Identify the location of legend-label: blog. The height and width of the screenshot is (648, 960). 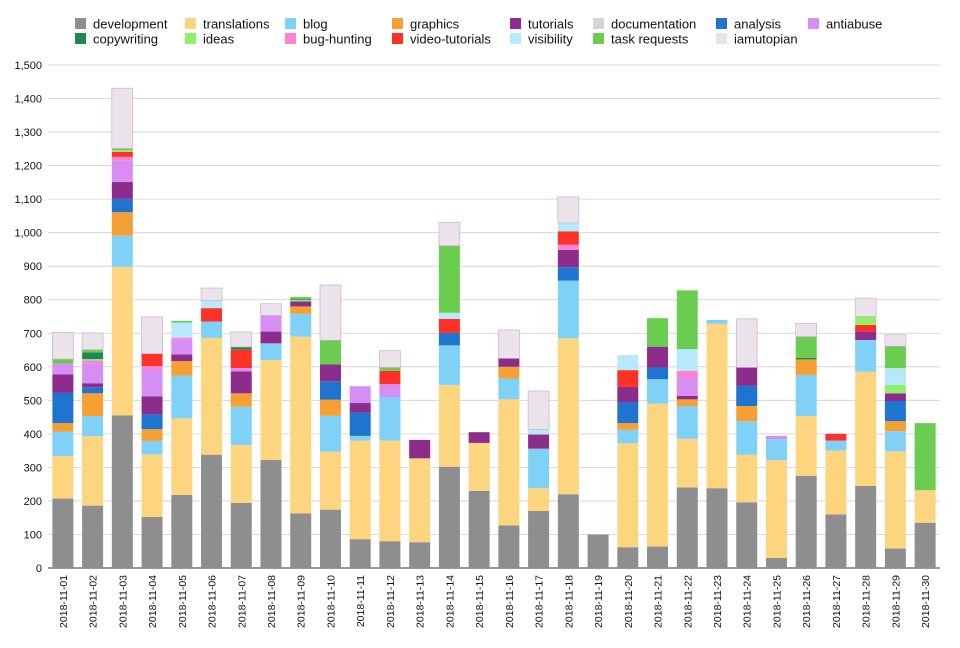
(315, 24).